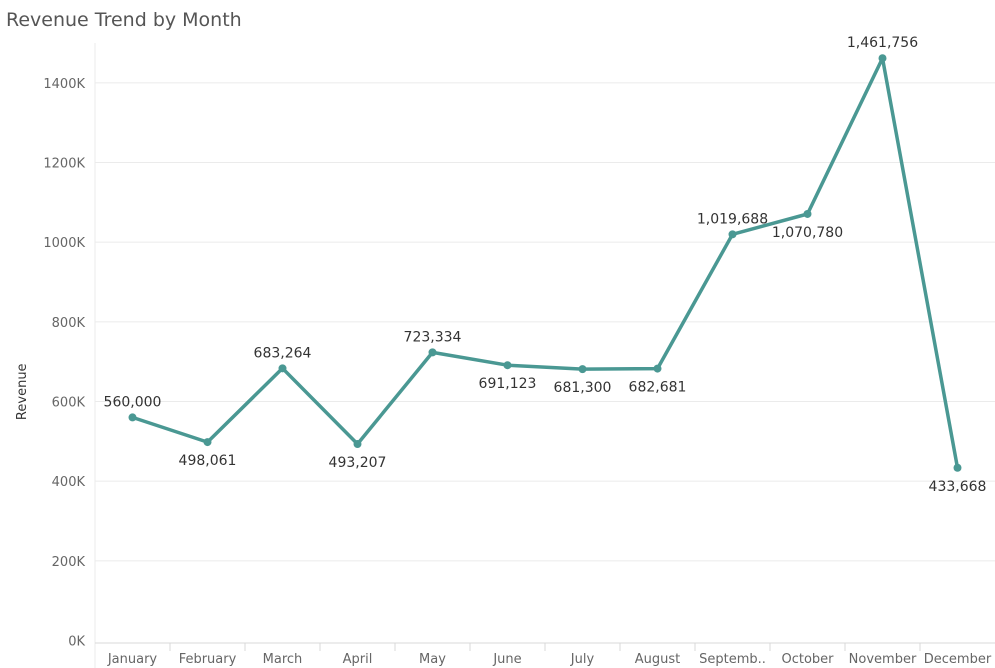 This screenshot has width=995, height=668. Describe the element at coordinates (658, 388) in the screenshot. I see `data-label: 682,681` at that location.